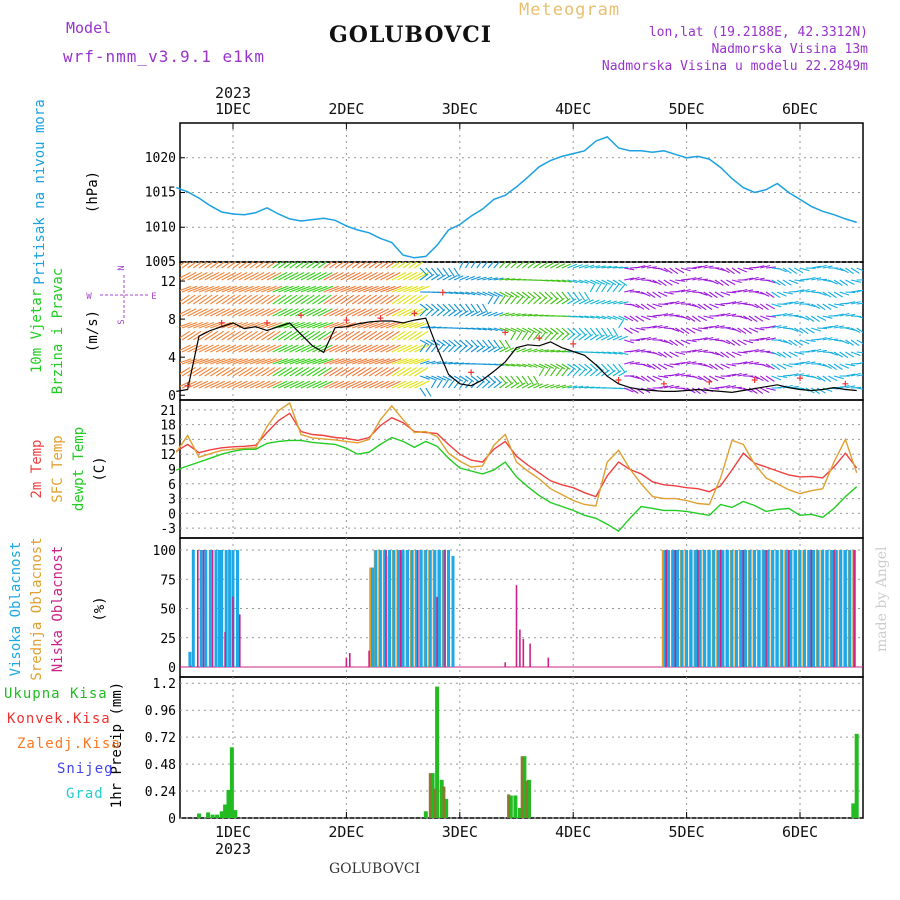 The height and width of the screenshot is (900, 900). Describe the element at coordinates (460, 109) in the screenshot. I see `top-day-label: 3DEC` at that location.